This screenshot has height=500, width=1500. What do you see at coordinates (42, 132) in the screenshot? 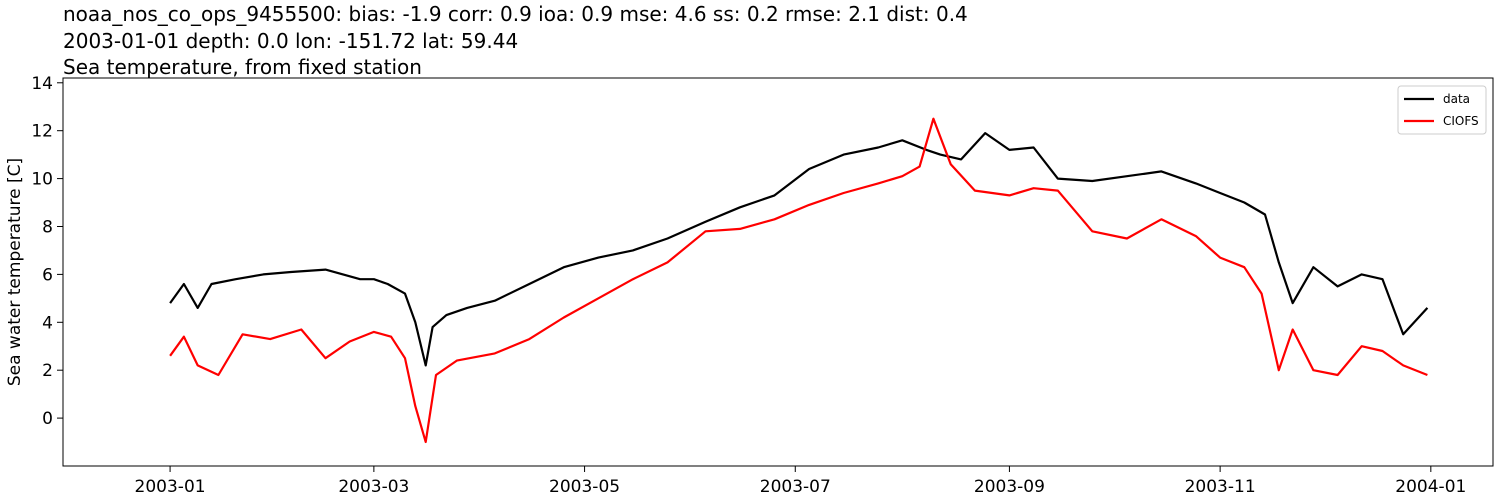
I see `y-tick-label: 12` at bounding box center [42, 132].